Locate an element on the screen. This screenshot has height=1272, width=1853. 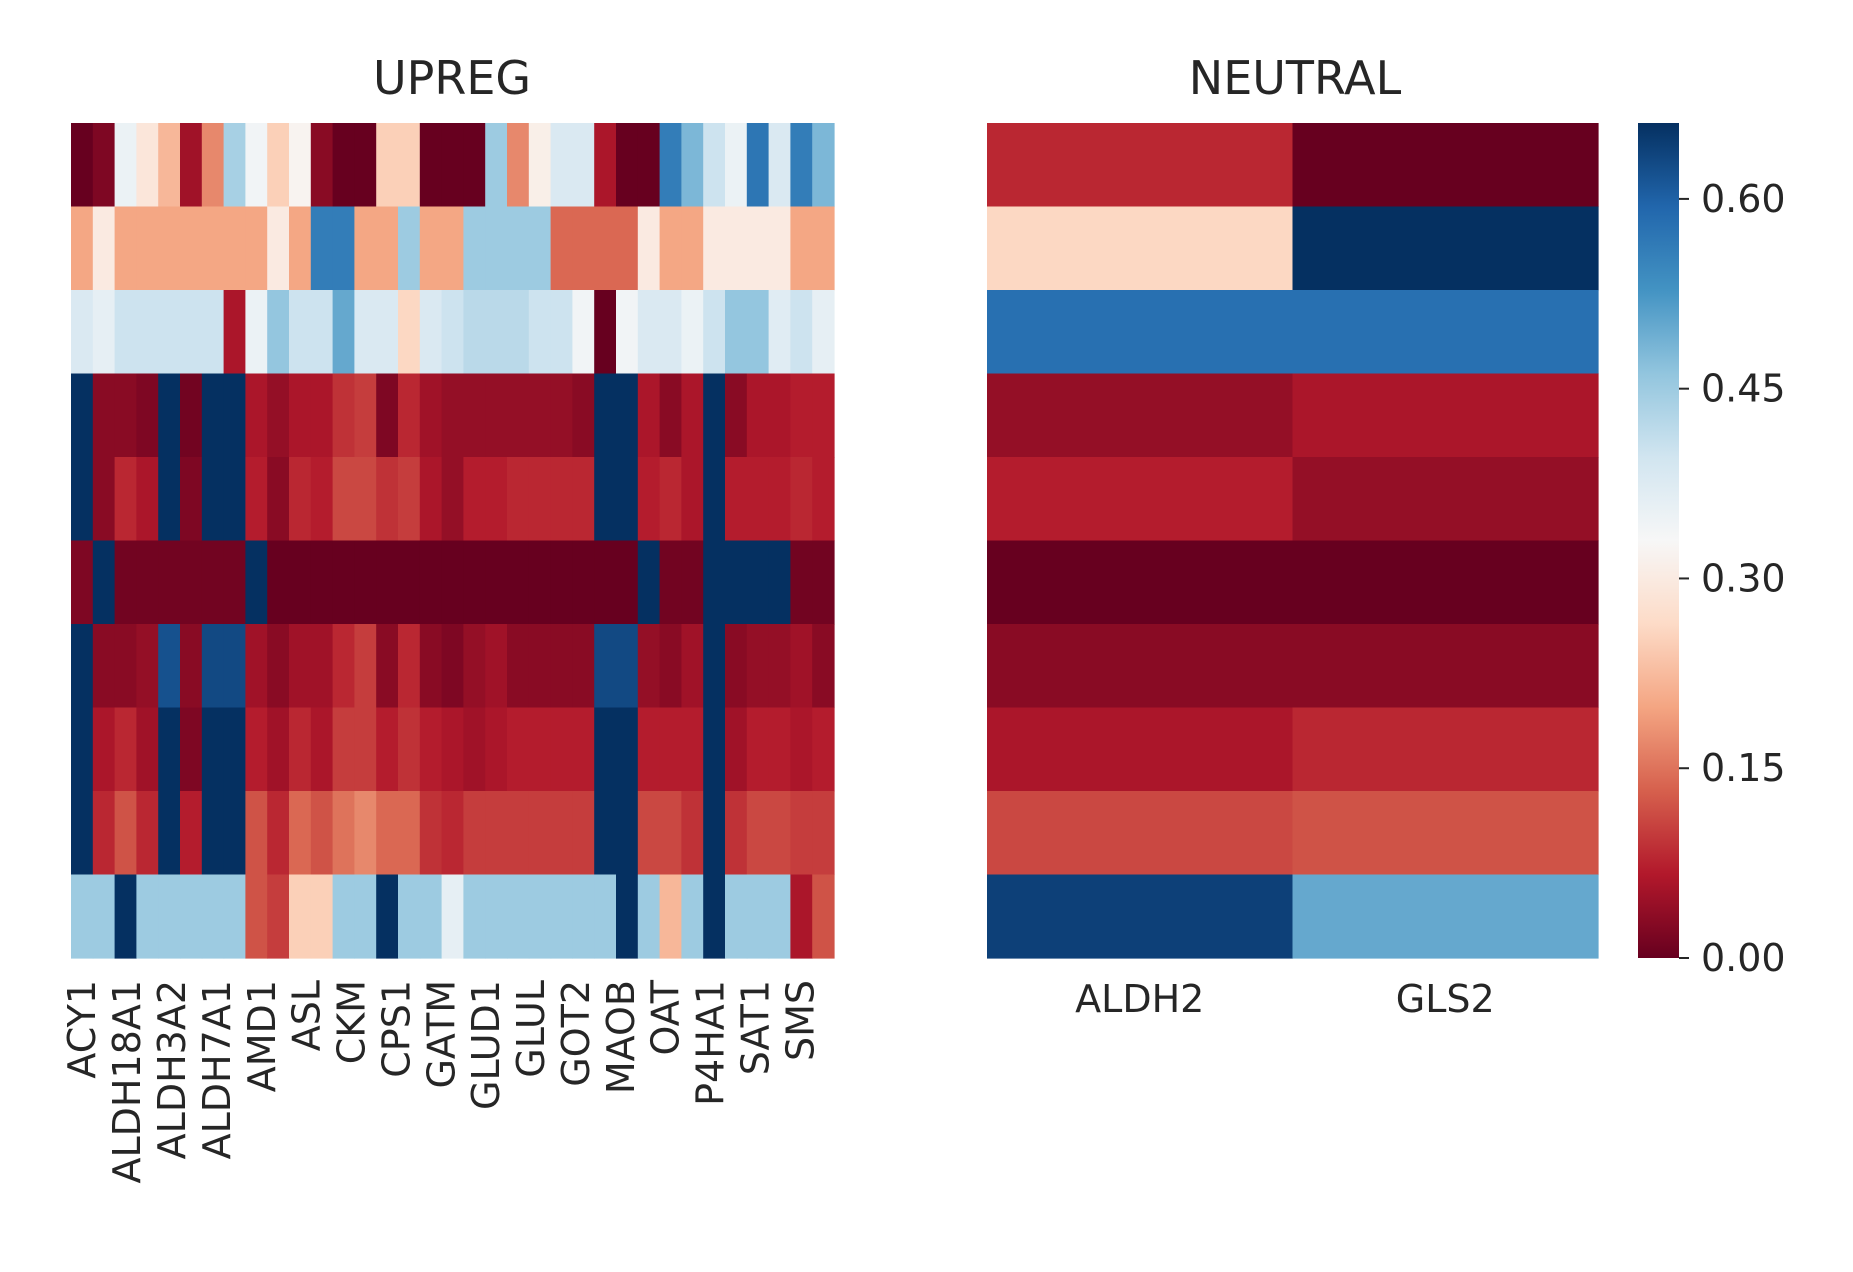
x-tick-label: GLUL is located at coordinates (531, 1029).